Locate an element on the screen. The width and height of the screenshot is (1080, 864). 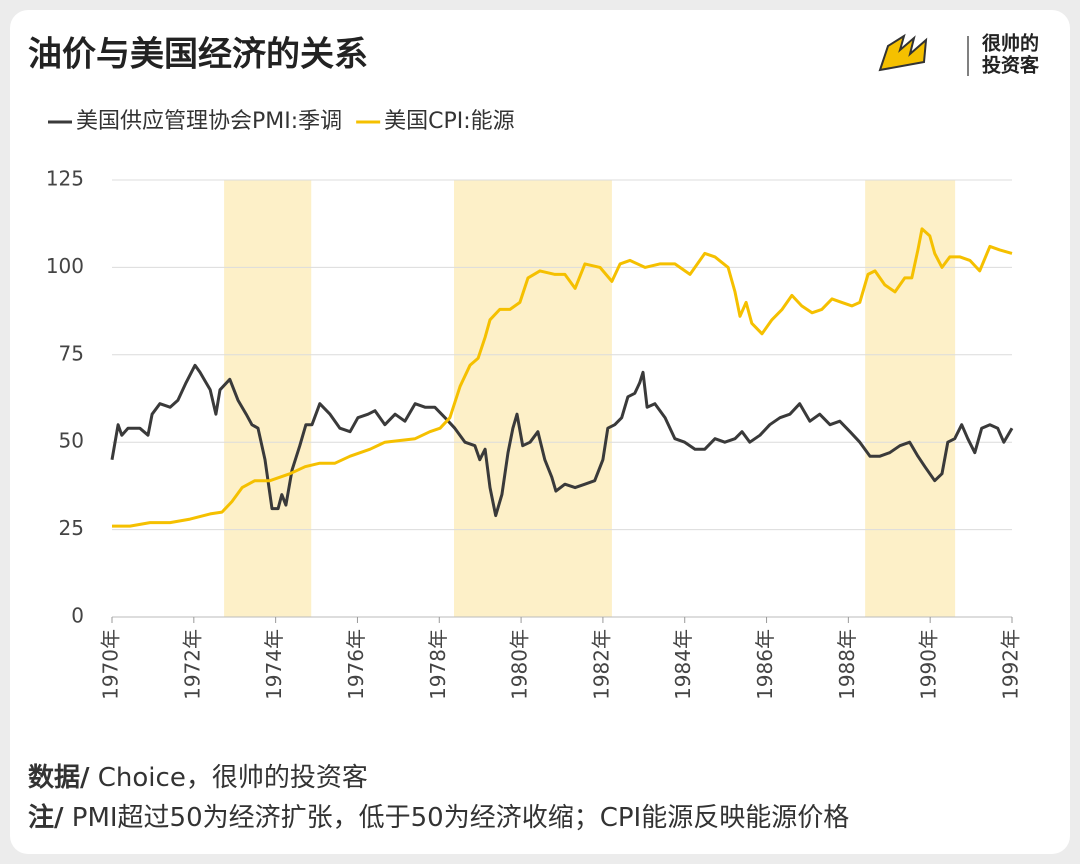
x-tick-label: 1990年 is located at coordinates (929, 664).